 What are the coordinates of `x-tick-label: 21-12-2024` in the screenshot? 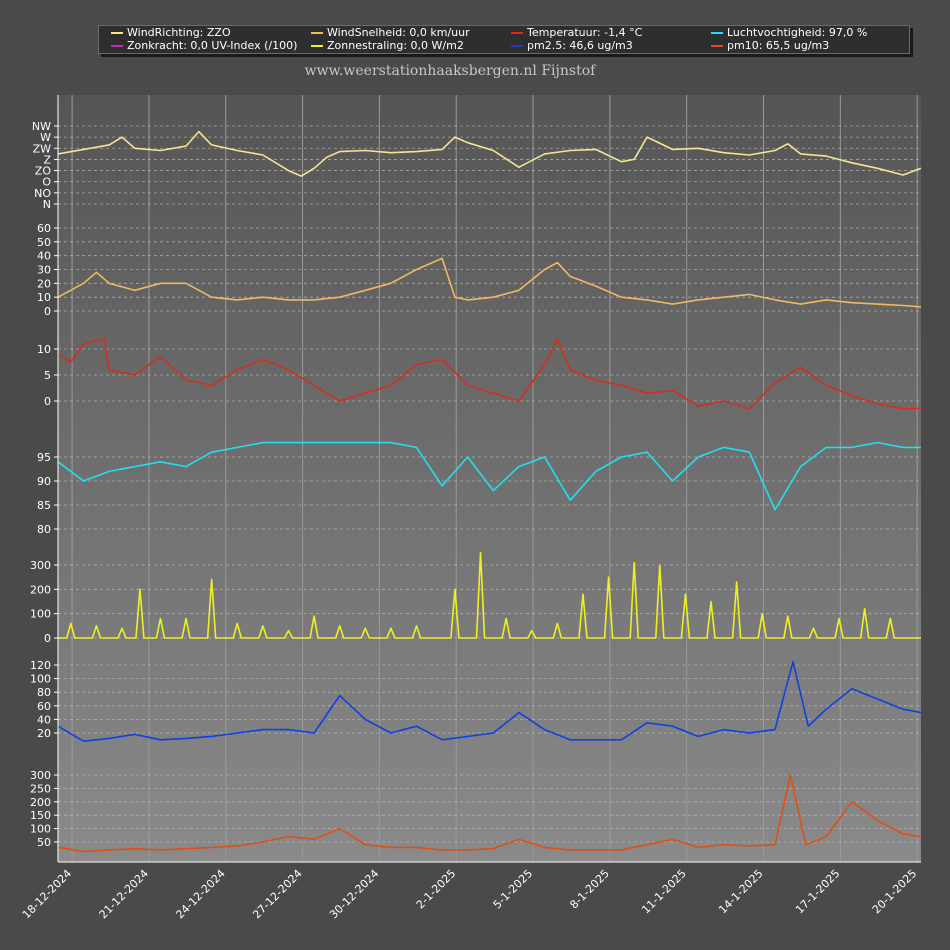 It's located at (124, 894).